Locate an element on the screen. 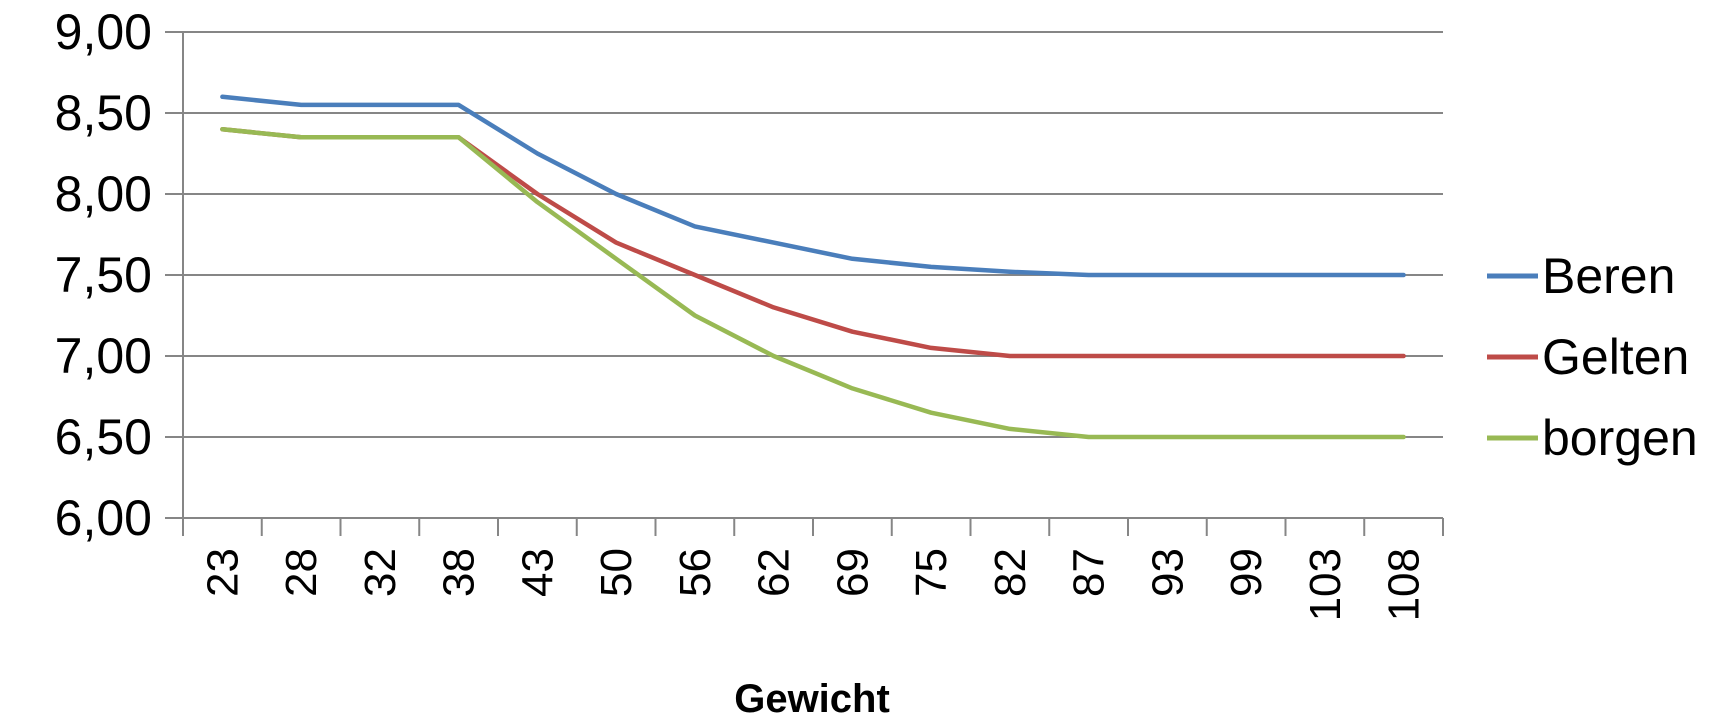  x-axis-label: Gewicht is located at coordinates (812, 696).